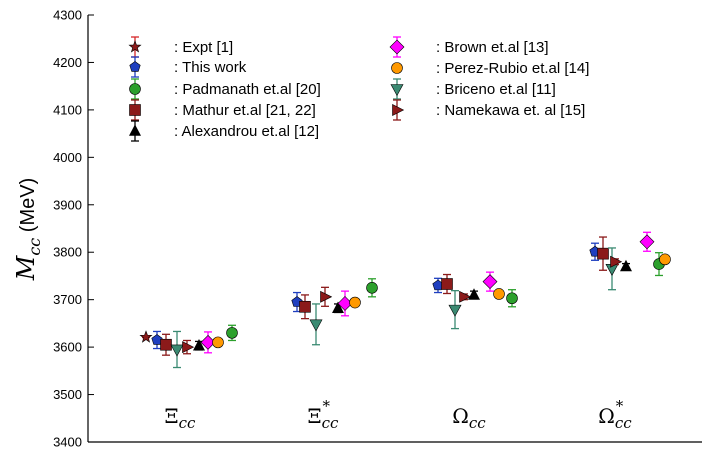 The width and height of the screenshot is (703, 456). I want to click on x-category-label: Ωcc, so click(469, 418).